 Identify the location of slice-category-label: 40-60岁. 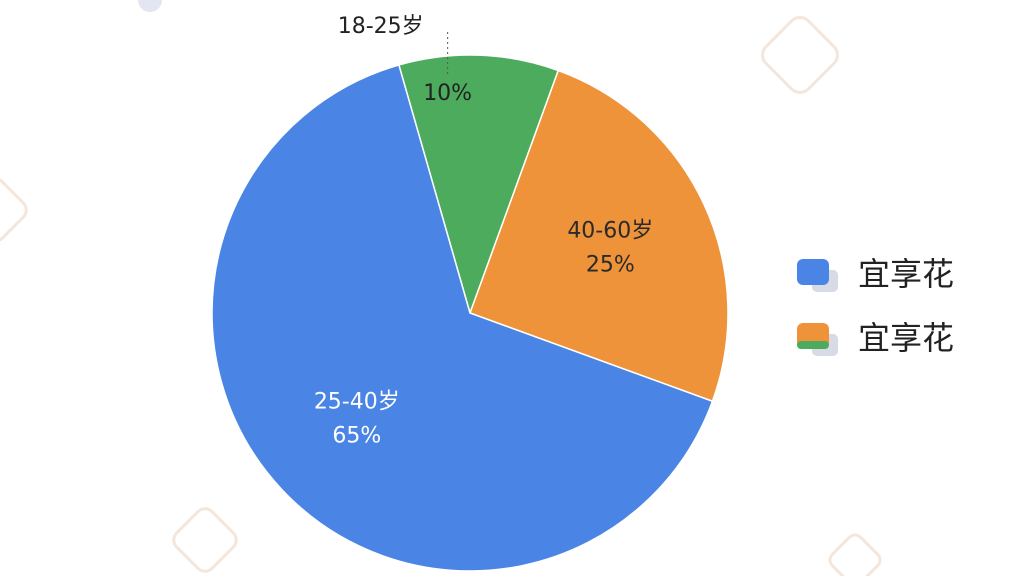
(610, 231).